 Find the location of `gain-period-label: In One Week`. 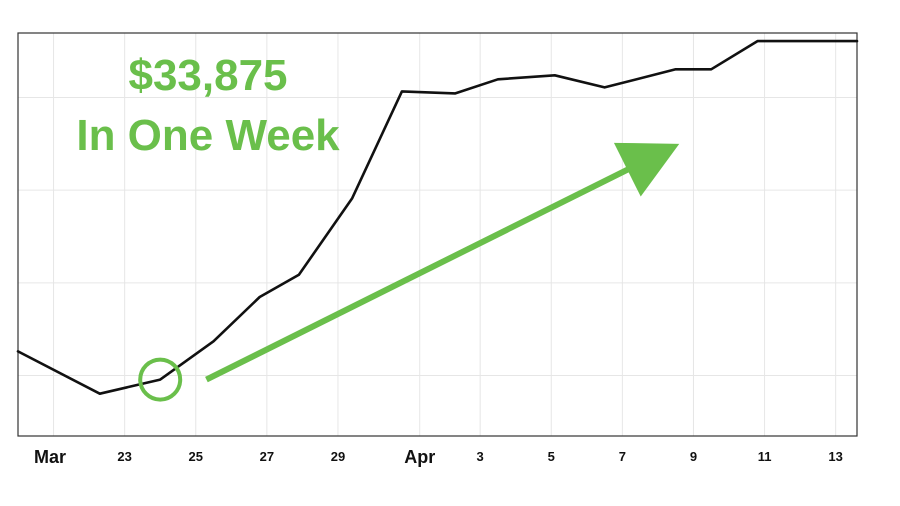

gain-period-label: In One Week is located at coordinates (208, 135).